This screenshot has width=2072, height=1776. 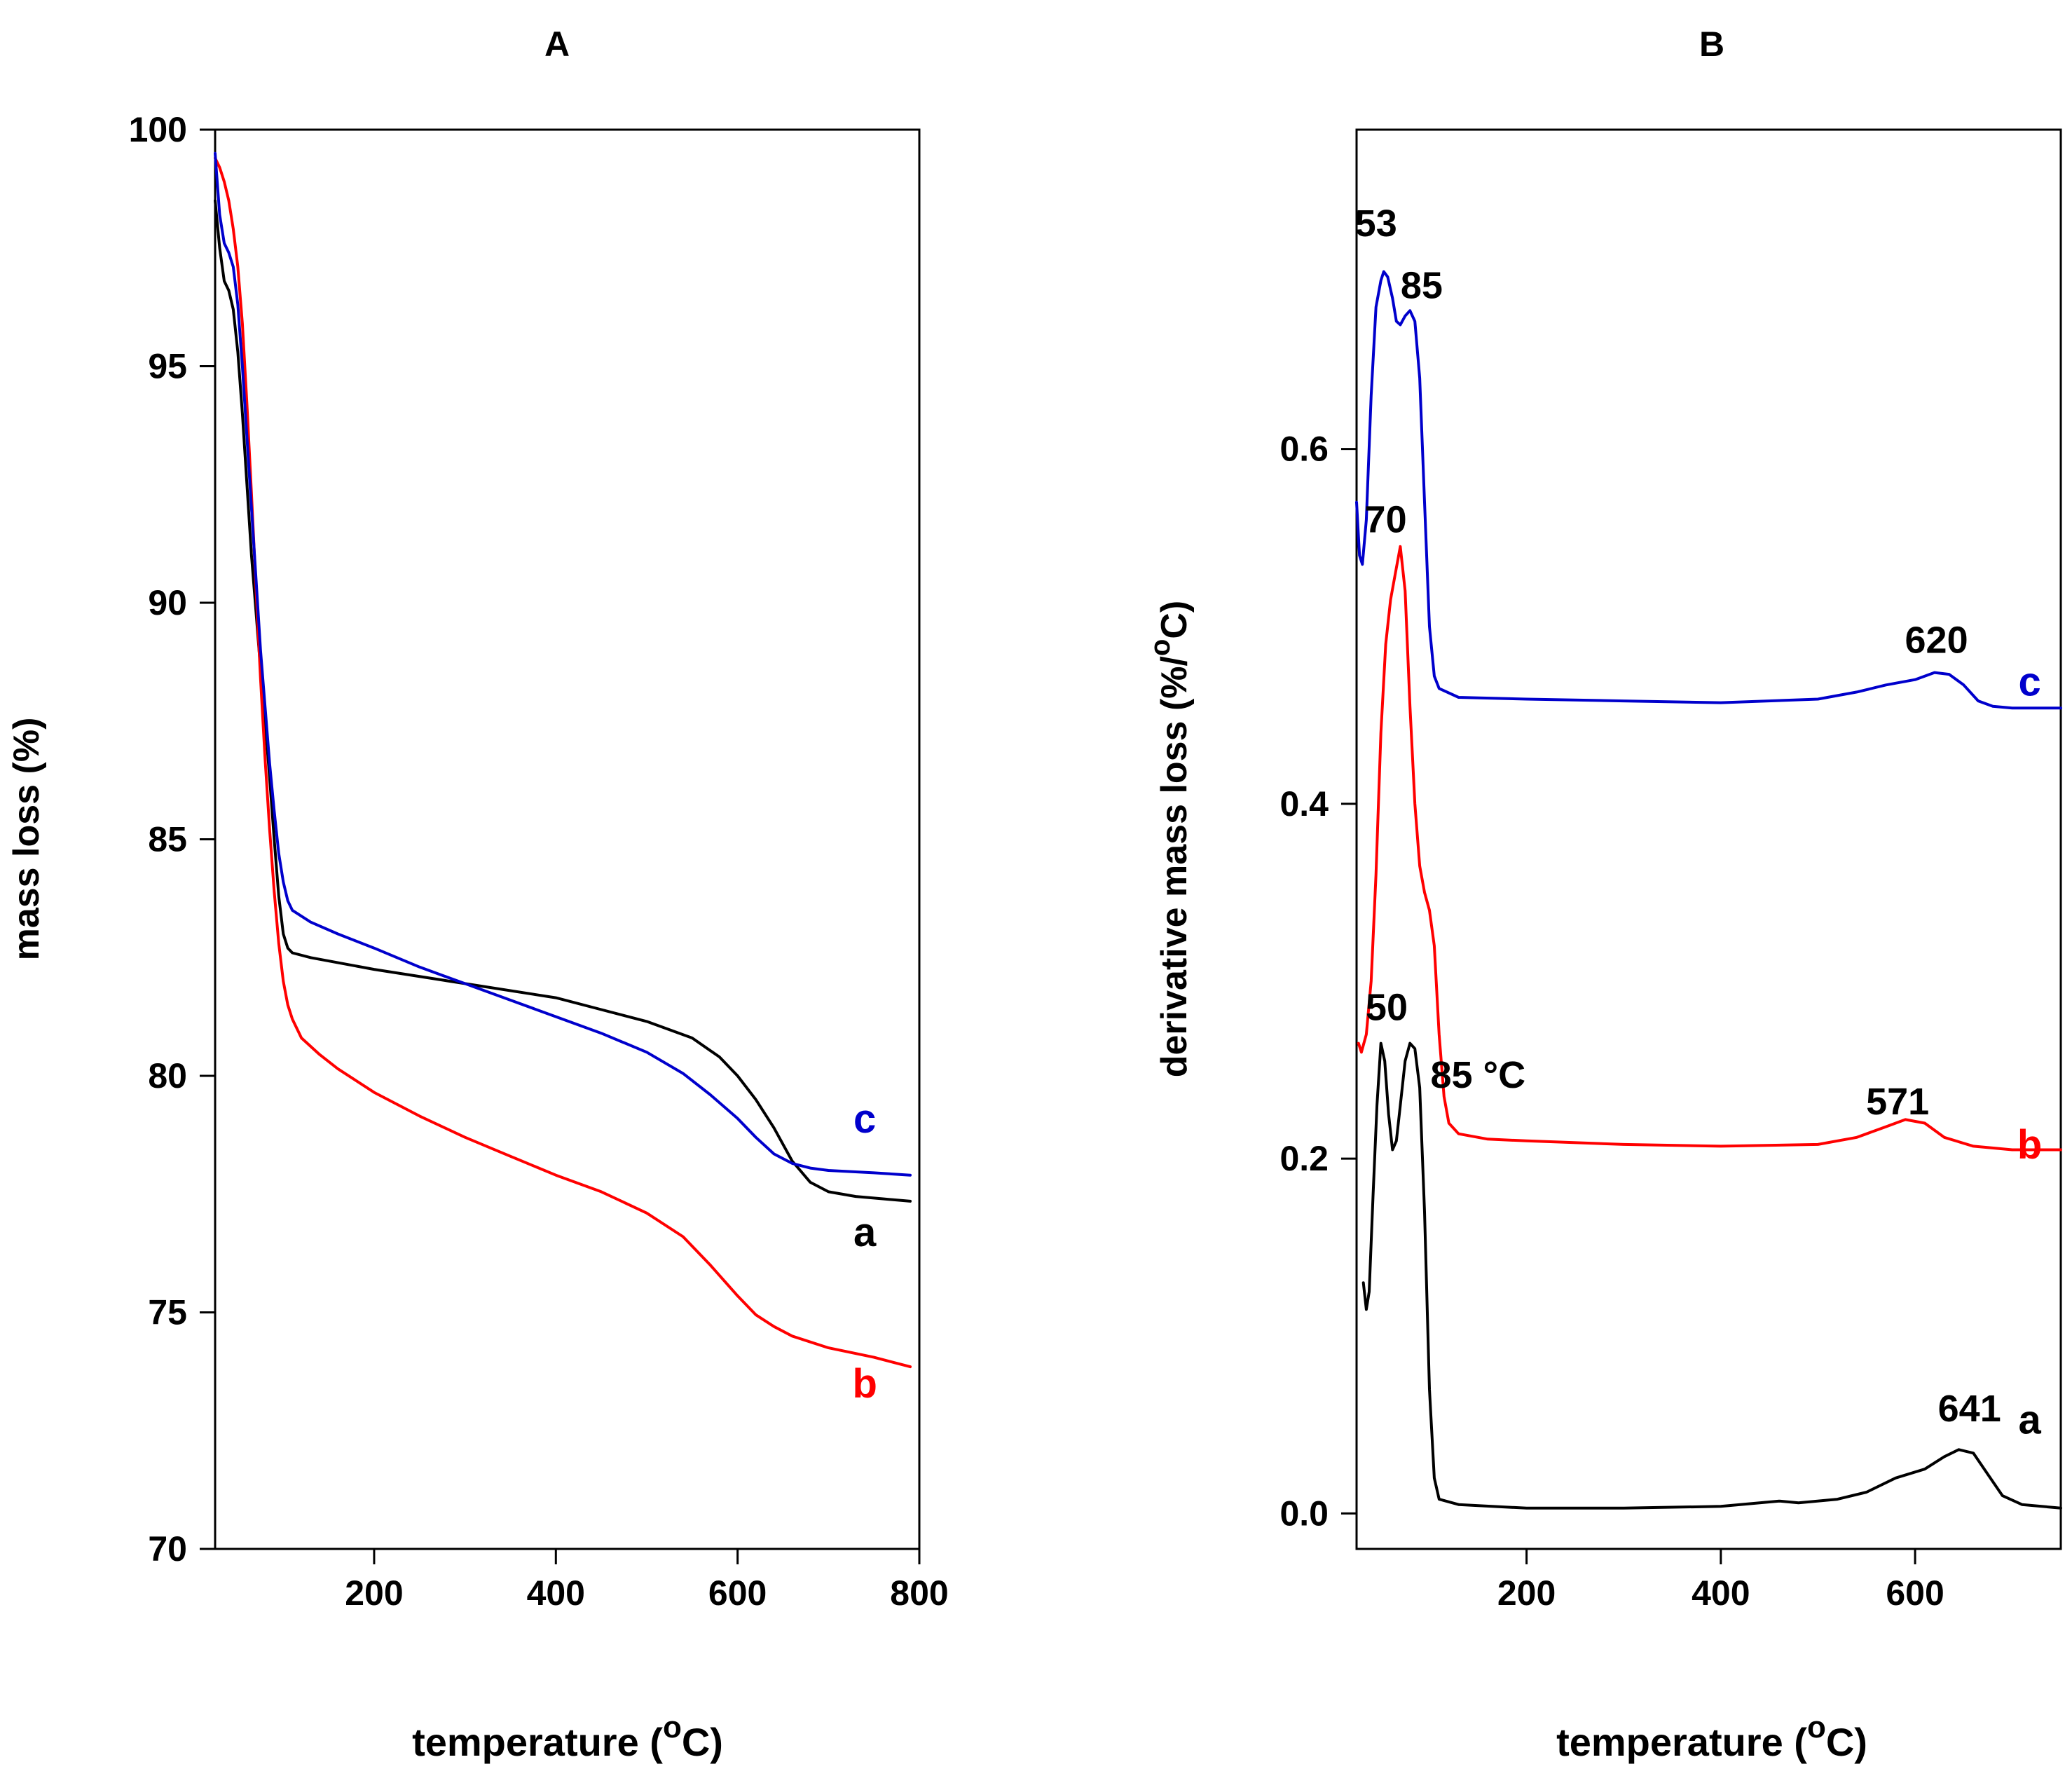 What do you see at coordinates (1709, 490) in the screenshot?
I see `series-line-c` at bounding box center [1709, 490].